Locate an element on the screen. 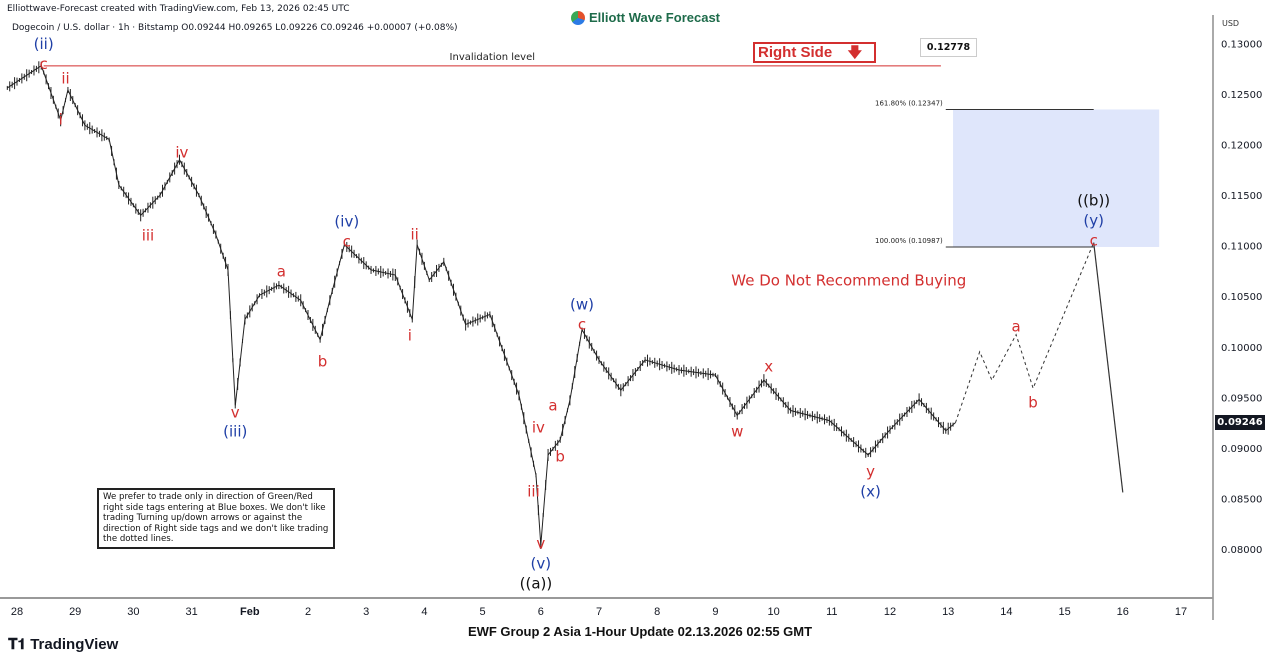 This screenshot has height=666, width=1280. tradingview-logo: 𝐓𝟏 TradingView is located at coordinates (63, 644).